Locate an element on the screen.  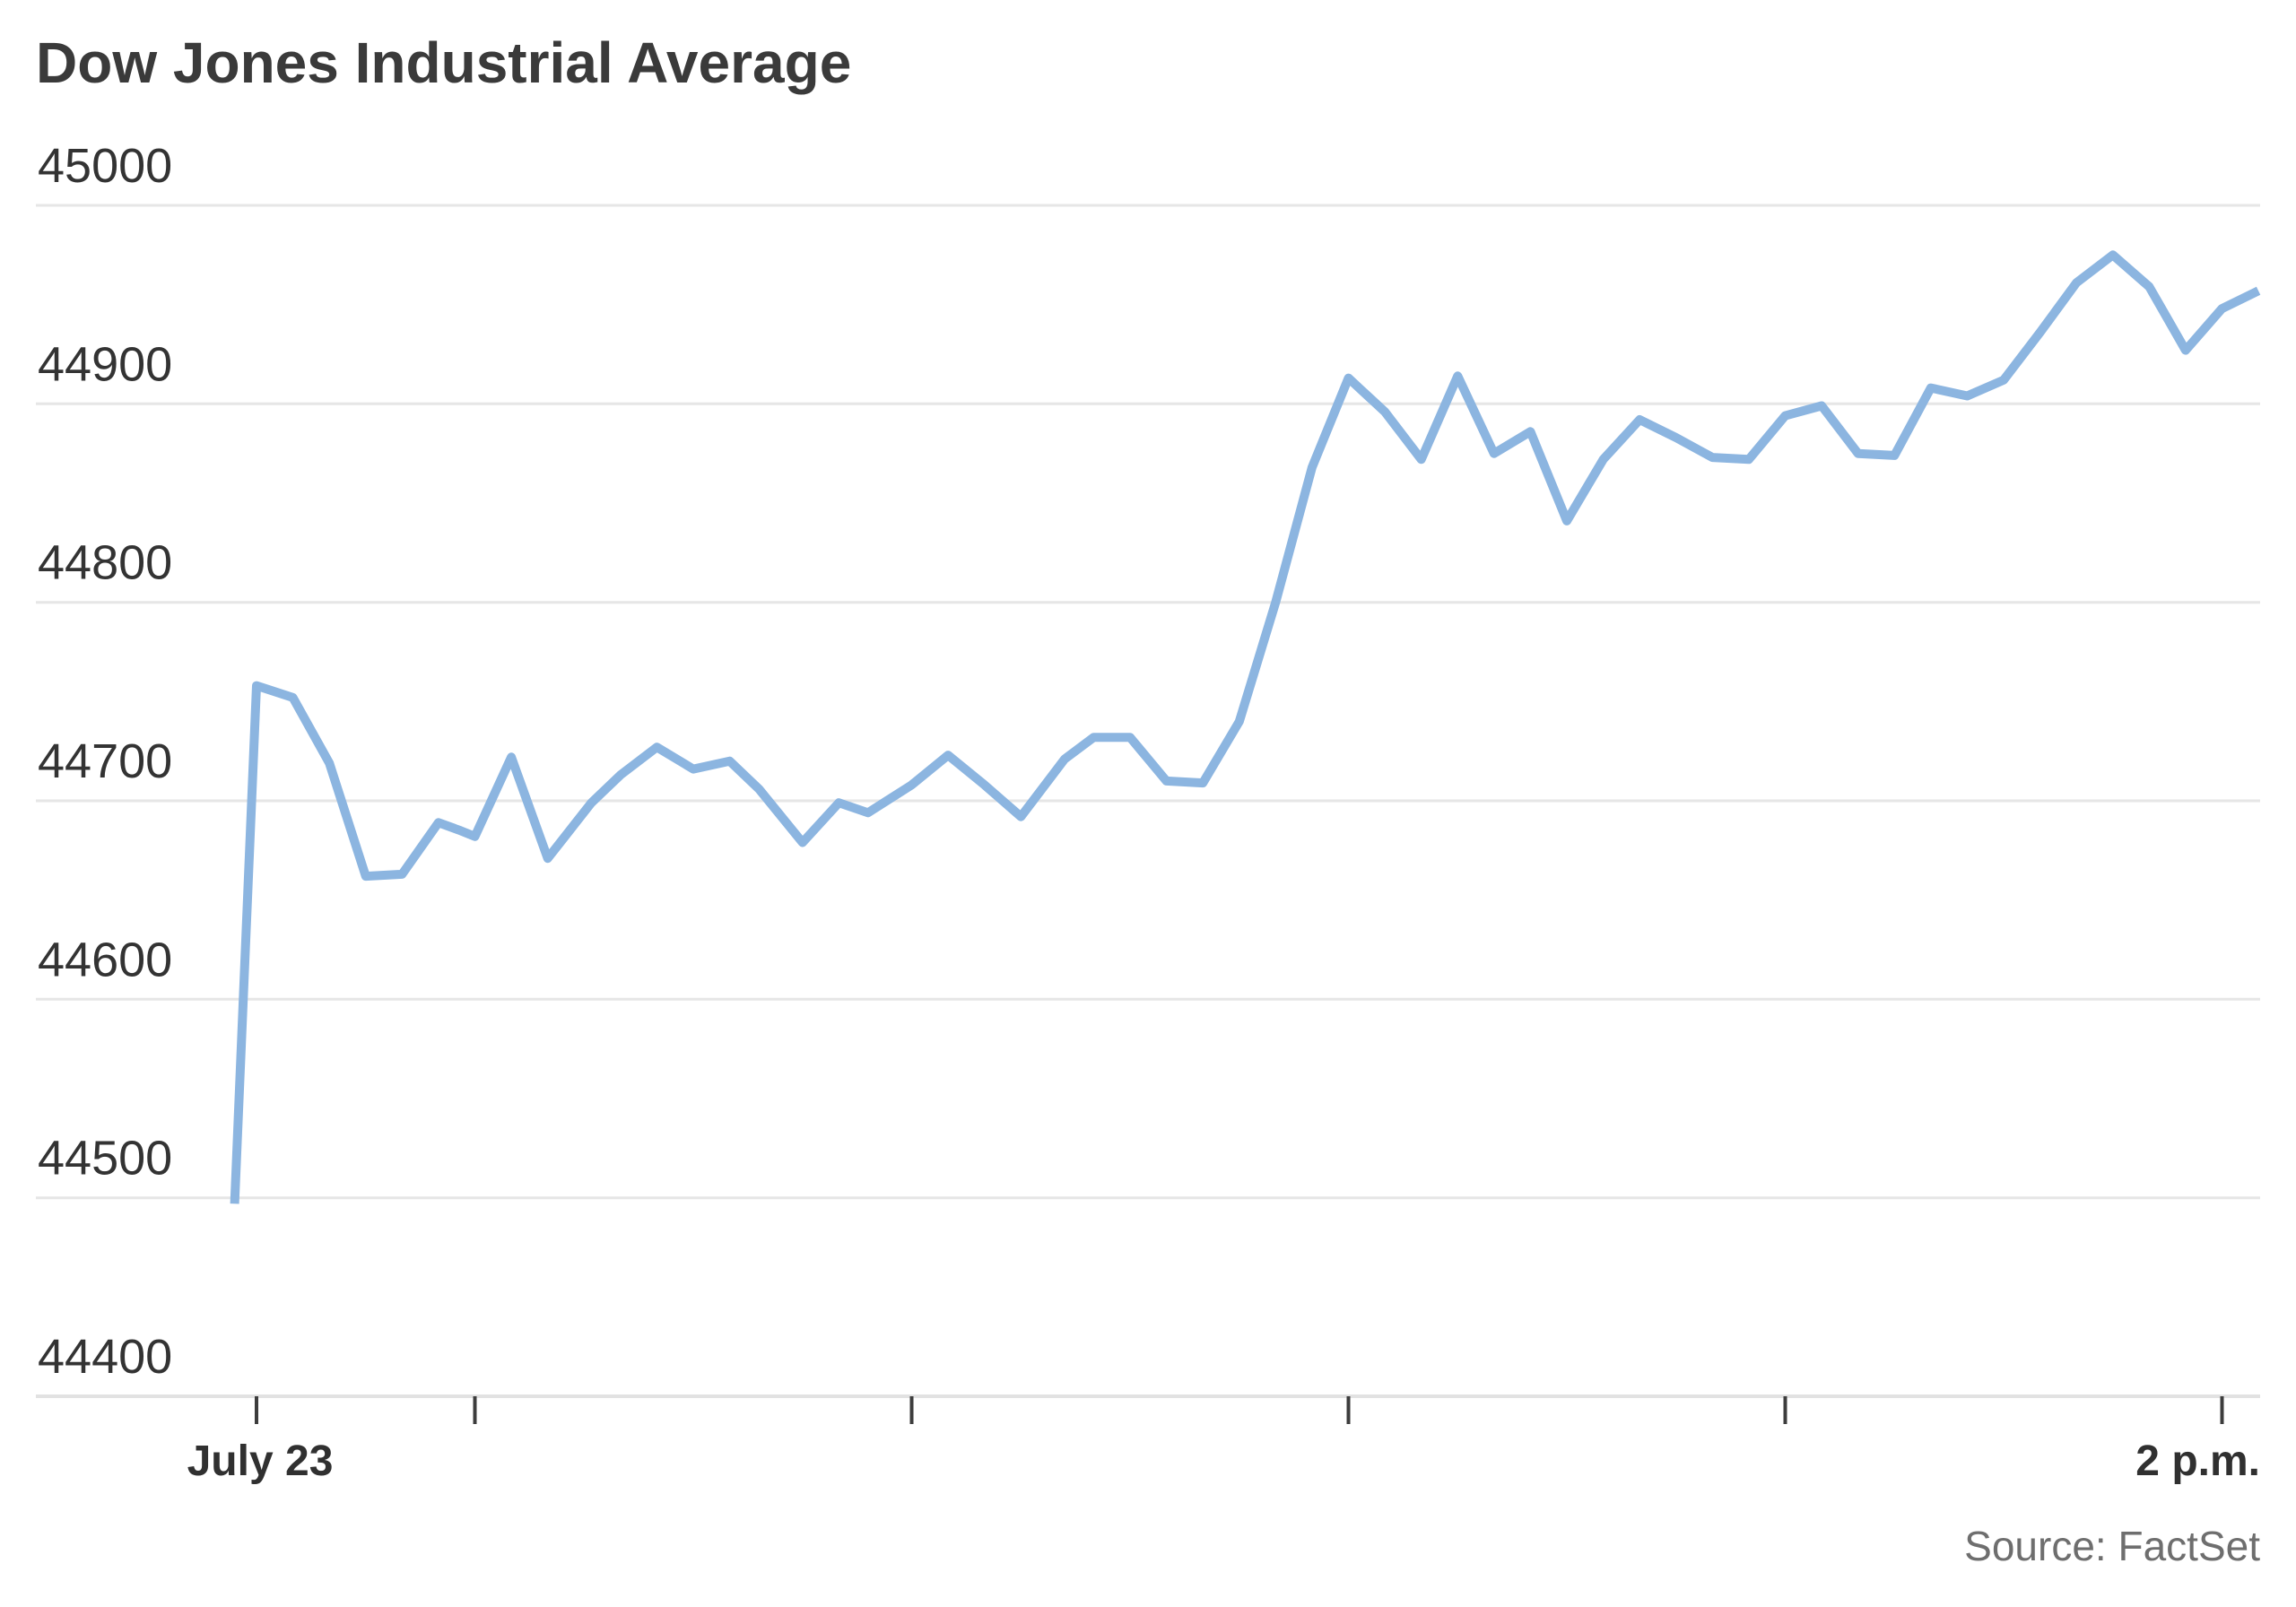
source-attribution: Source: FactSet is located at coordinates (2112, 1546).